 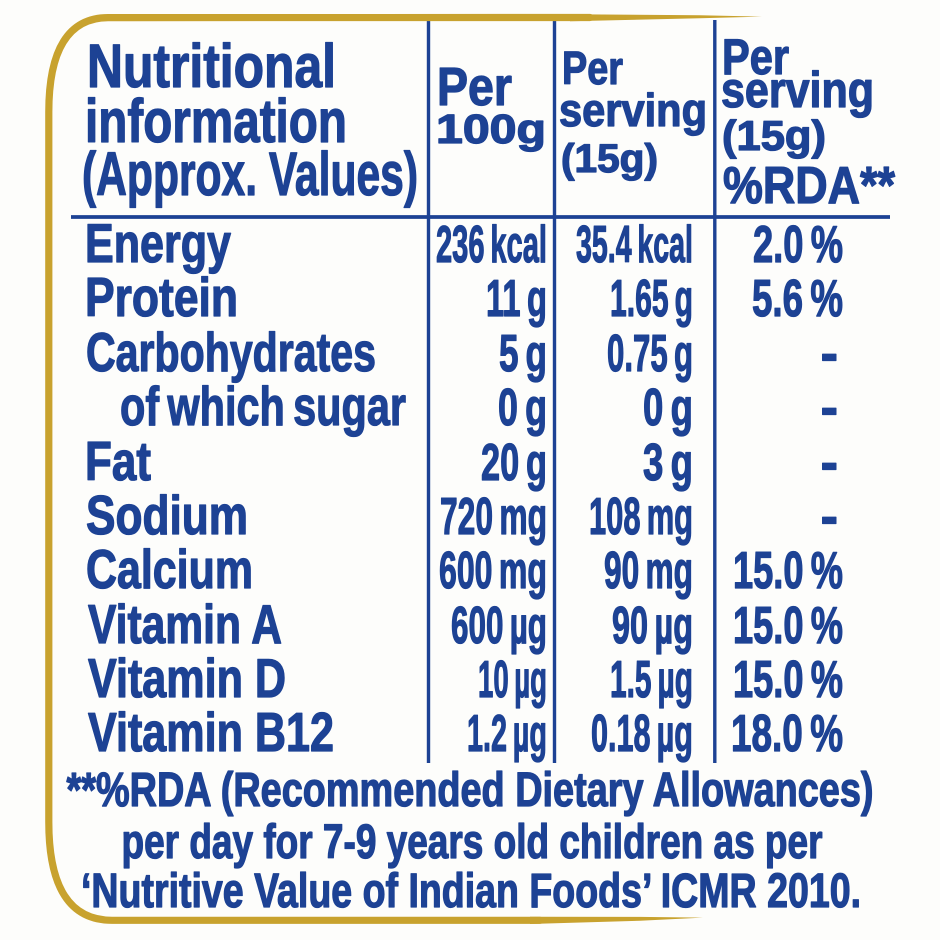 I want to click on svg-text: 720 mg, so click(x=493, y=517).